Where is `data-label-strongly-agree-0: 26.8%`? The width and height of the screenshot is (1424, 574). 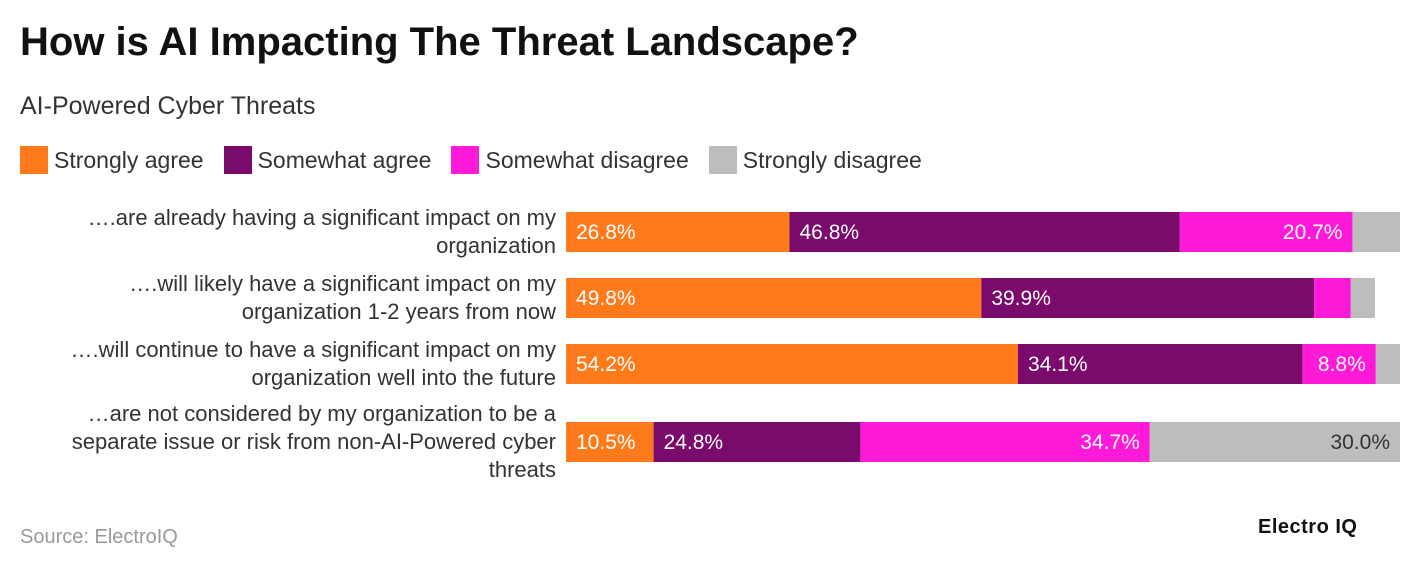 data-label-strongly-agree-0: 26.8% is located at coordinates (606, 232).